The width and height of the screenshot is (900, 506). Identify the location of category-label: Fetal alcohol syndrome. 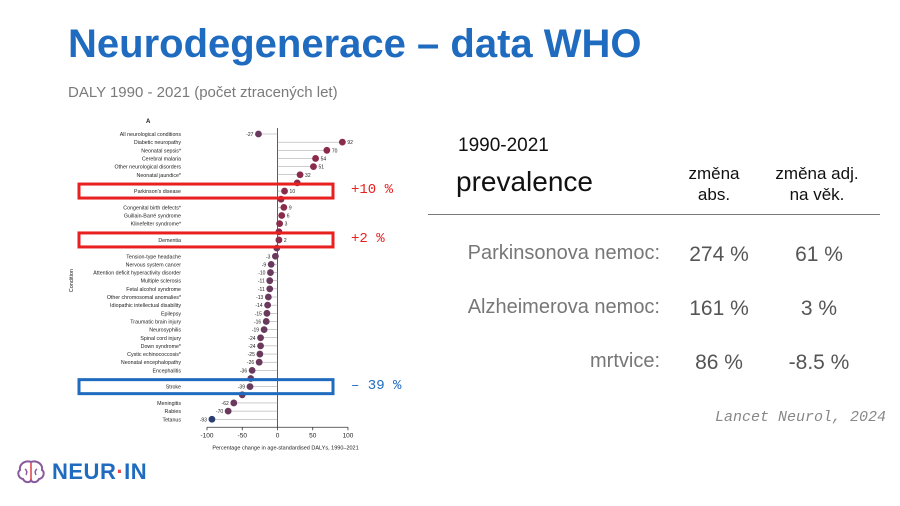
(153, 290).